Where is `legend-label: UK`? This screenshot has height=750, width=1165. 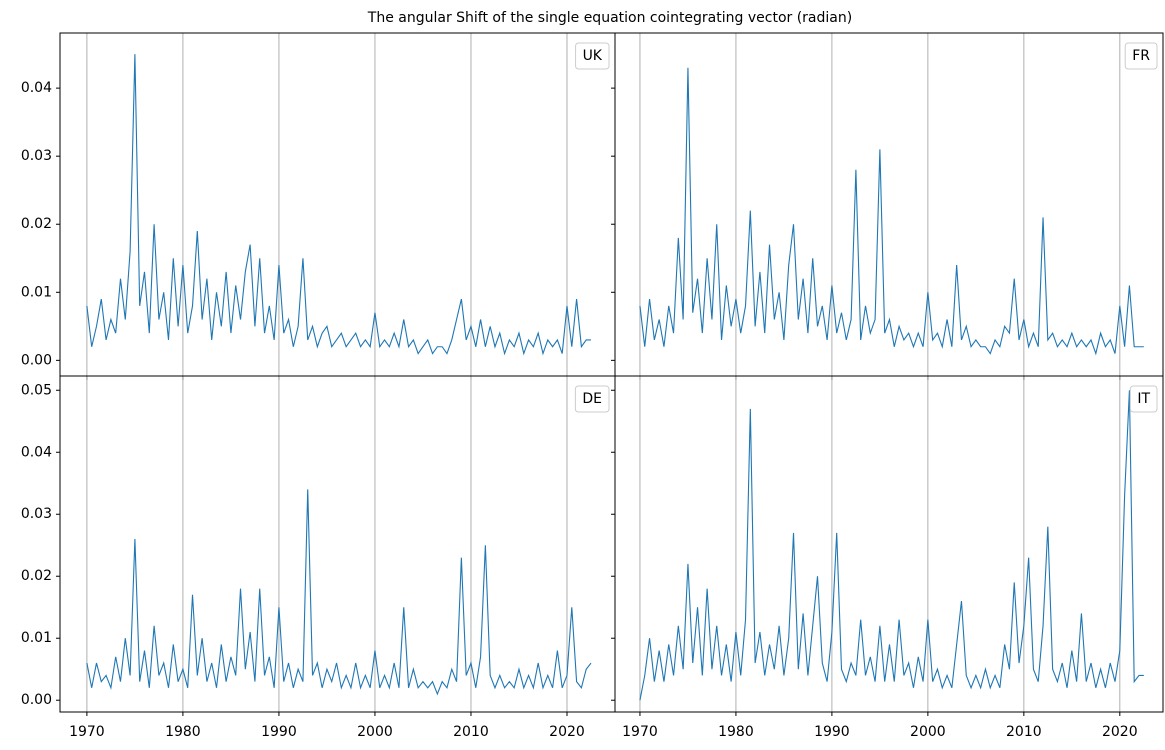
legend-label: UK is located at coordinates (593, 56).